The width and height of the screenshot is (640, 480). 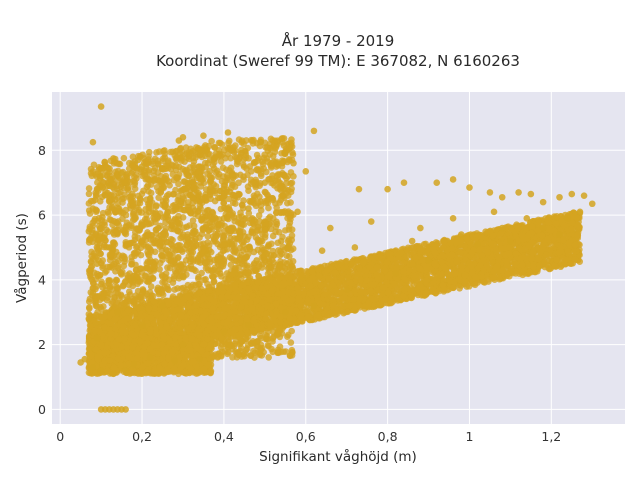 What do you see at coordinates (42, 150) in the screenshot?
I see `y-tick-label: 8` at bounding box center [42, 150].